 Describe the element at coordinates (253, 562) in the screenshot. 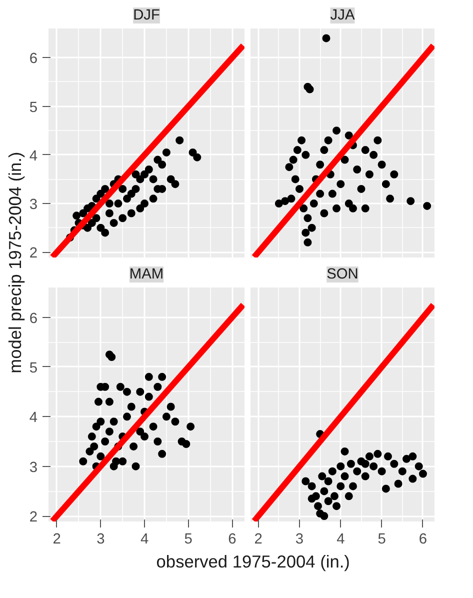

I see `x-axis-title: observed 1975-2004 (in.)` at that location.